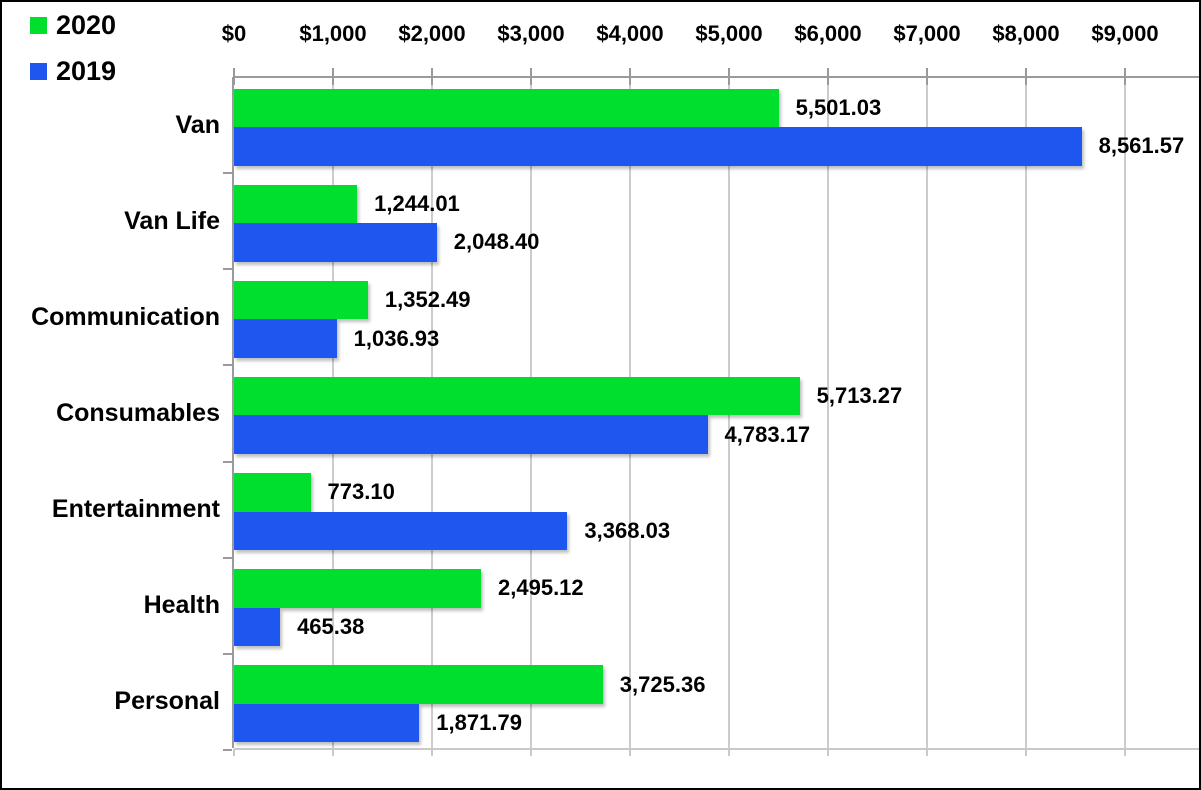  What do you see at coordinates (1141, 146) in the screenshot?
I see `value-label-2019: 8,561.57` at bounding box center [1141, 146].